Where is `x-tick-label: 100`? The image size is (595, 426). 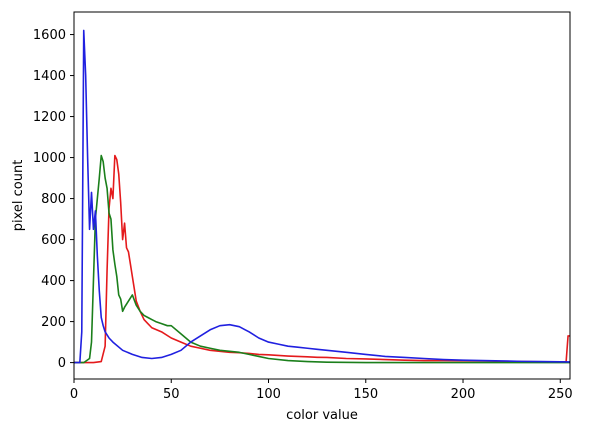
x-tick-label: 100 is located at coordinates (268, 394).